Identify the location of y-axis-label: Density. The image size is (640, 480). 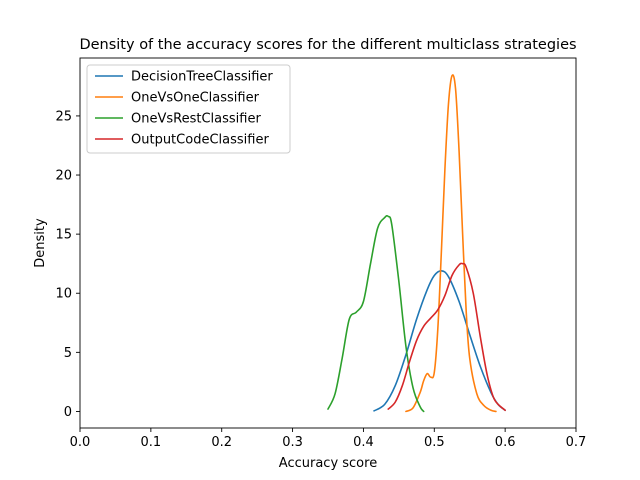
(40, 243).